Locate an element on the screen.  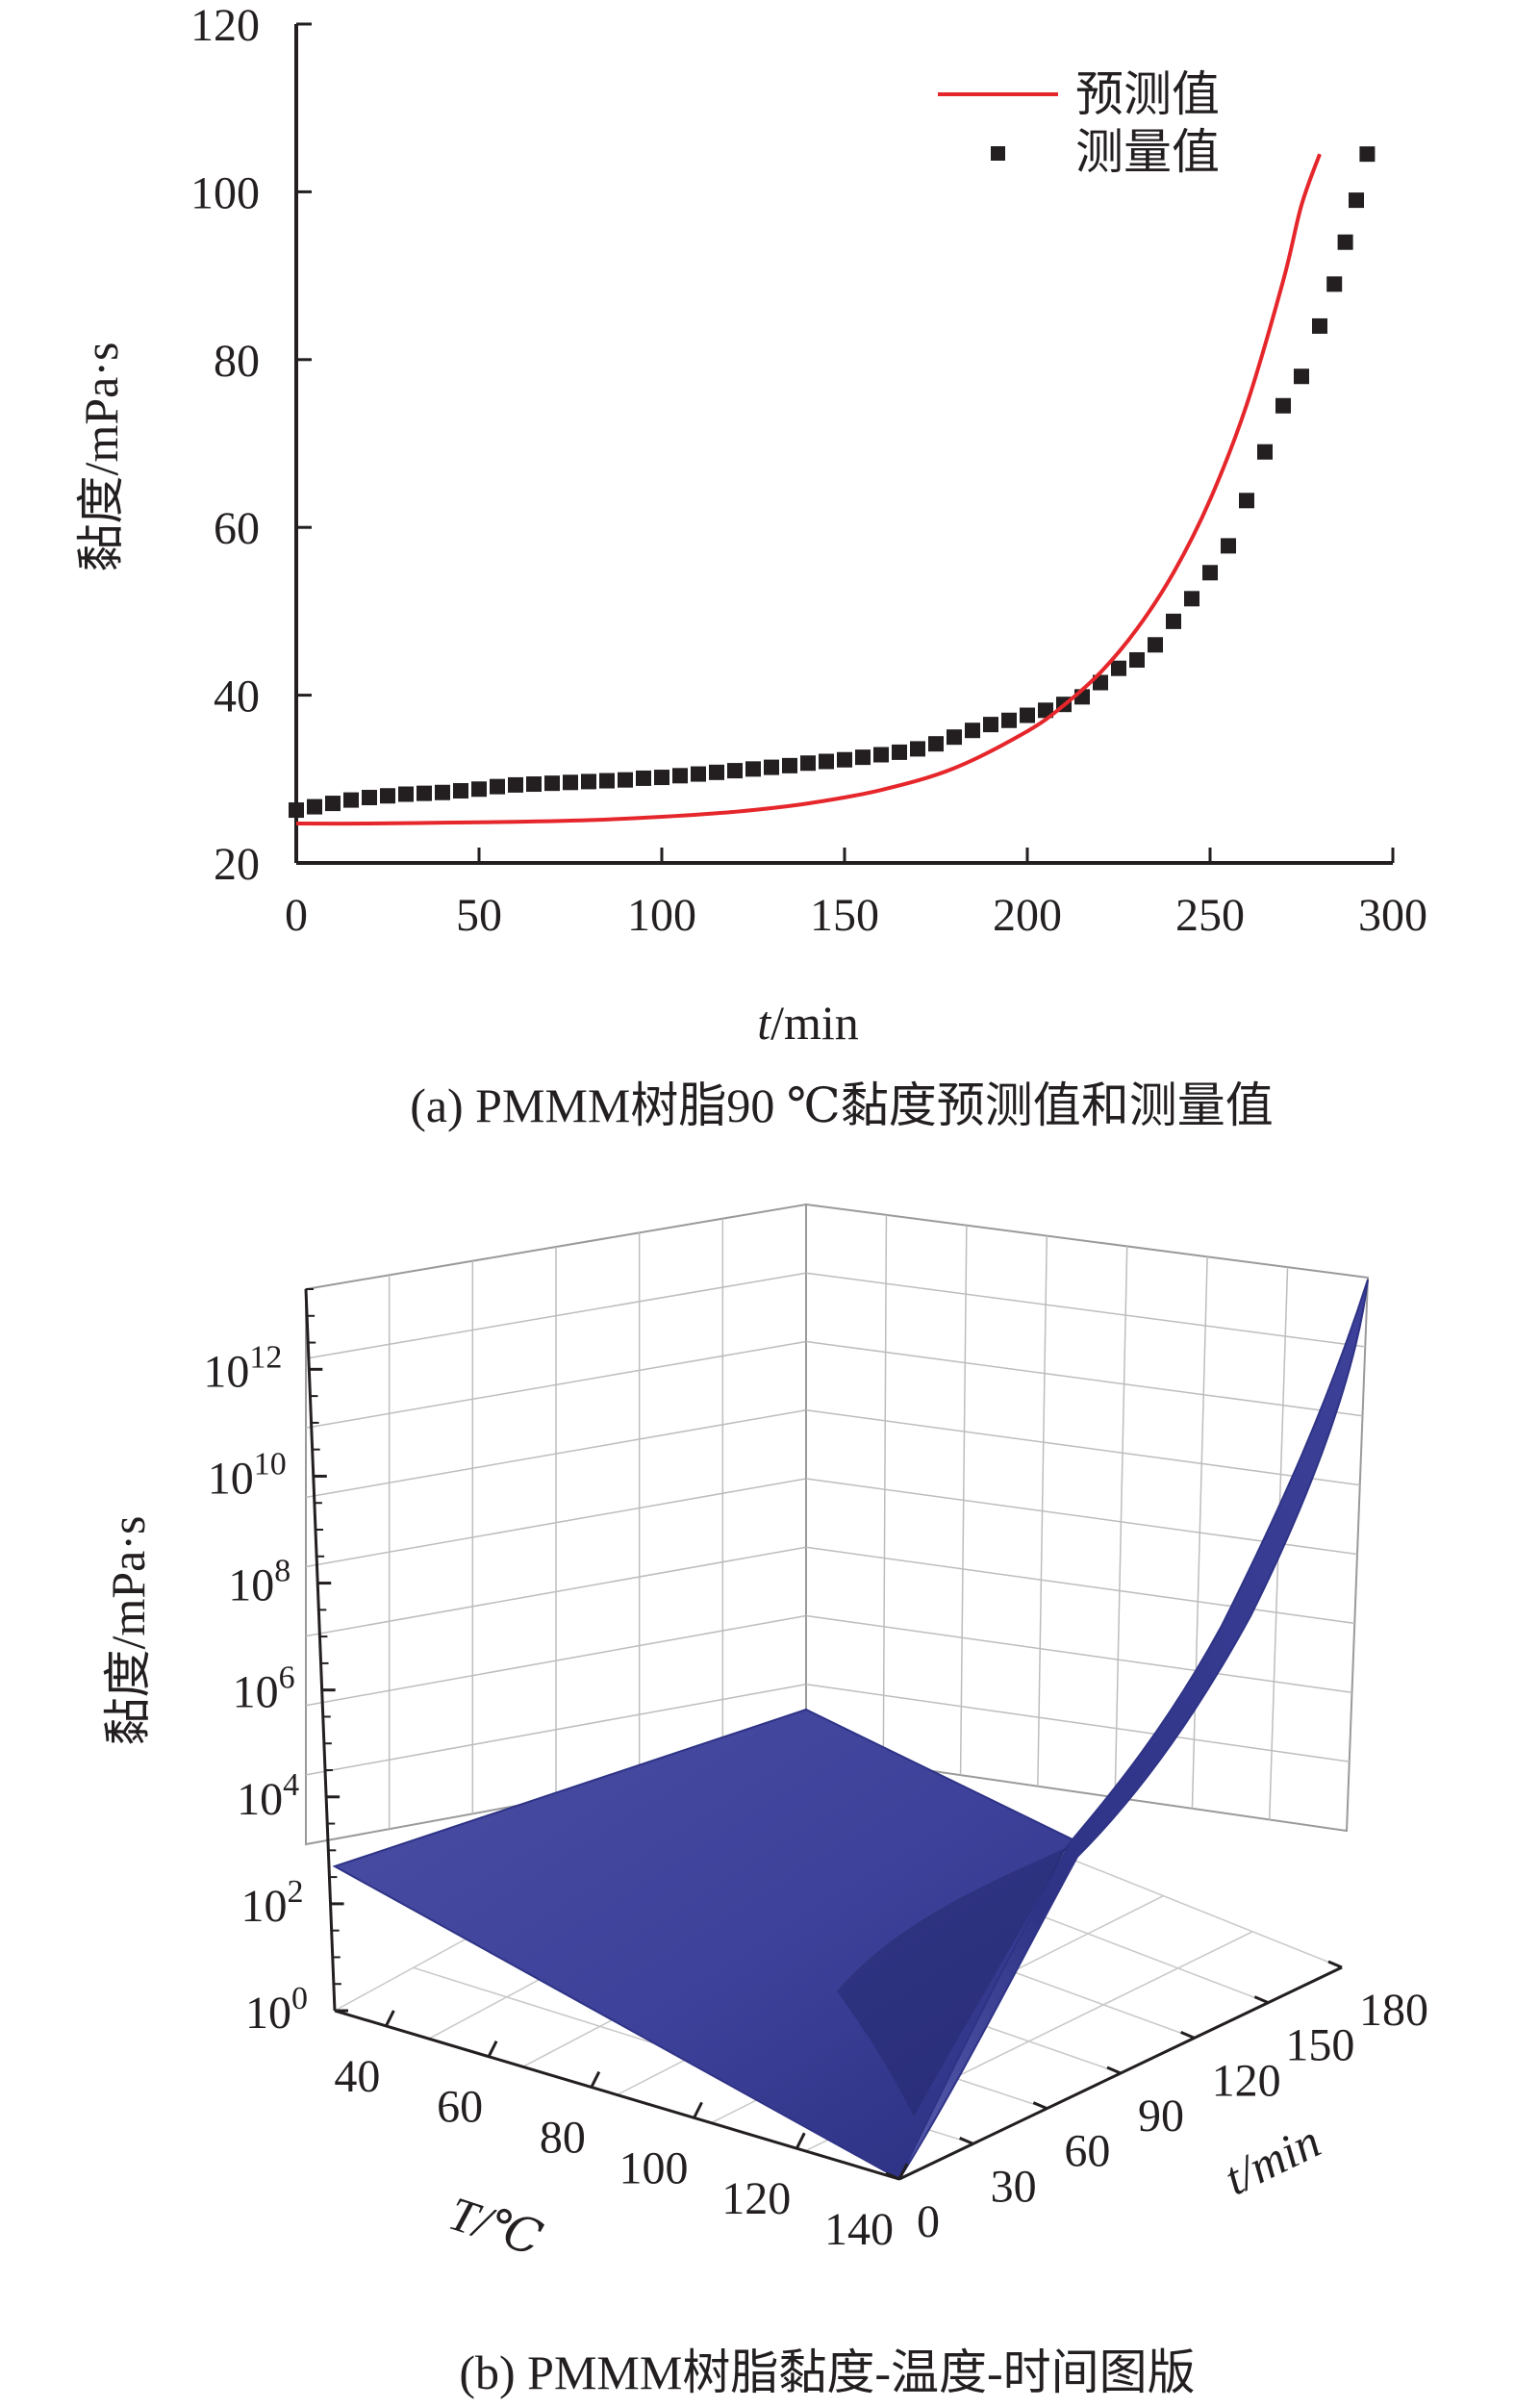
legend-measured-label: 测量值 is located at coordinates (1147, 152).